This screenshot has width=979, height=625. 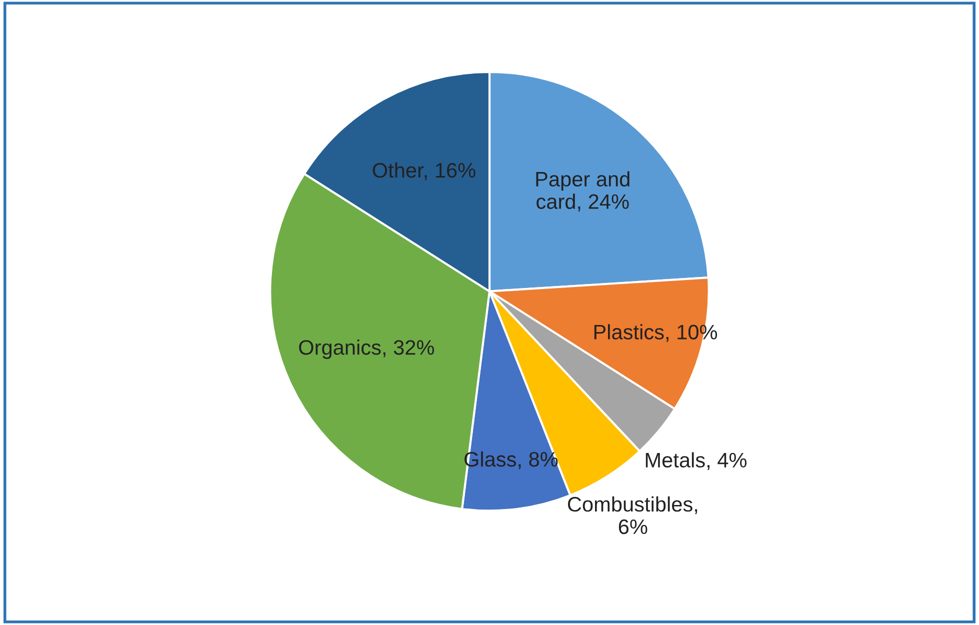 What do you see at coordinates (424, 171) in the screenshot?
I see `slice-label: Other, 16%` at bounding box center [424, 171].